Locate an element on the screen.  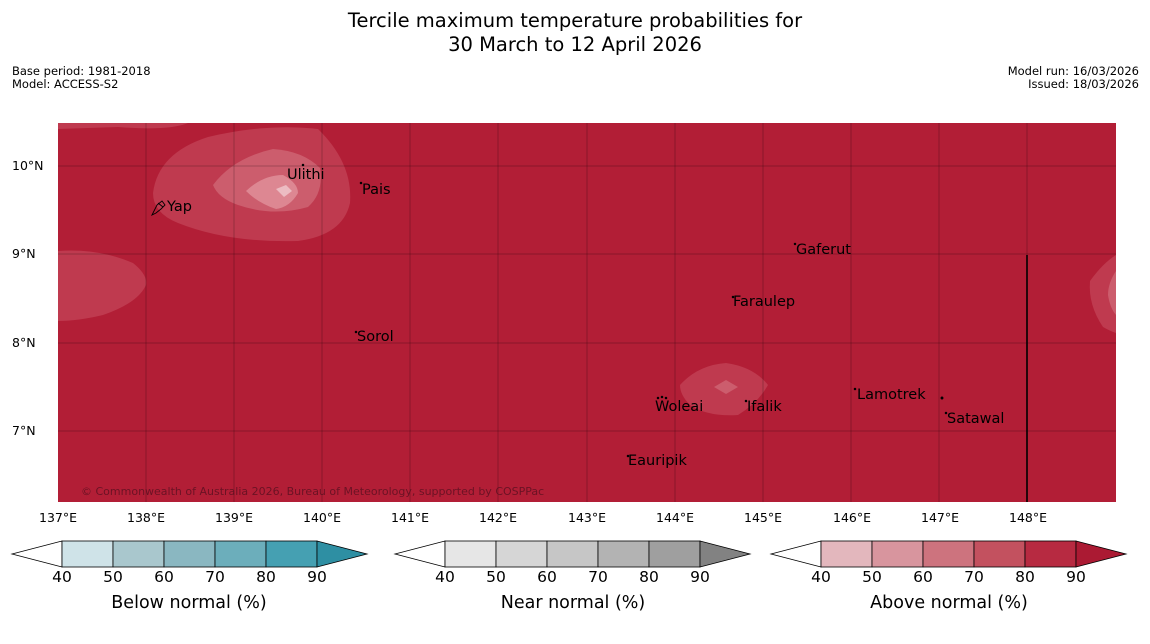
below-seg-under is located at coordinates (36, 554).